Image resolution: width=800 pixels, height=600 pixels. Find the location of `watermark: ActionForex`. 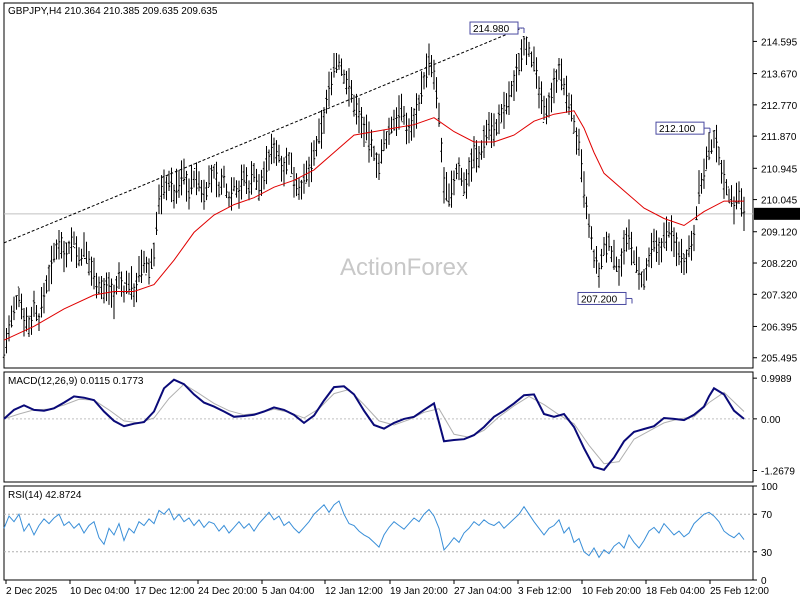

watermark: ActionForex is located at coordinates (404, 267).